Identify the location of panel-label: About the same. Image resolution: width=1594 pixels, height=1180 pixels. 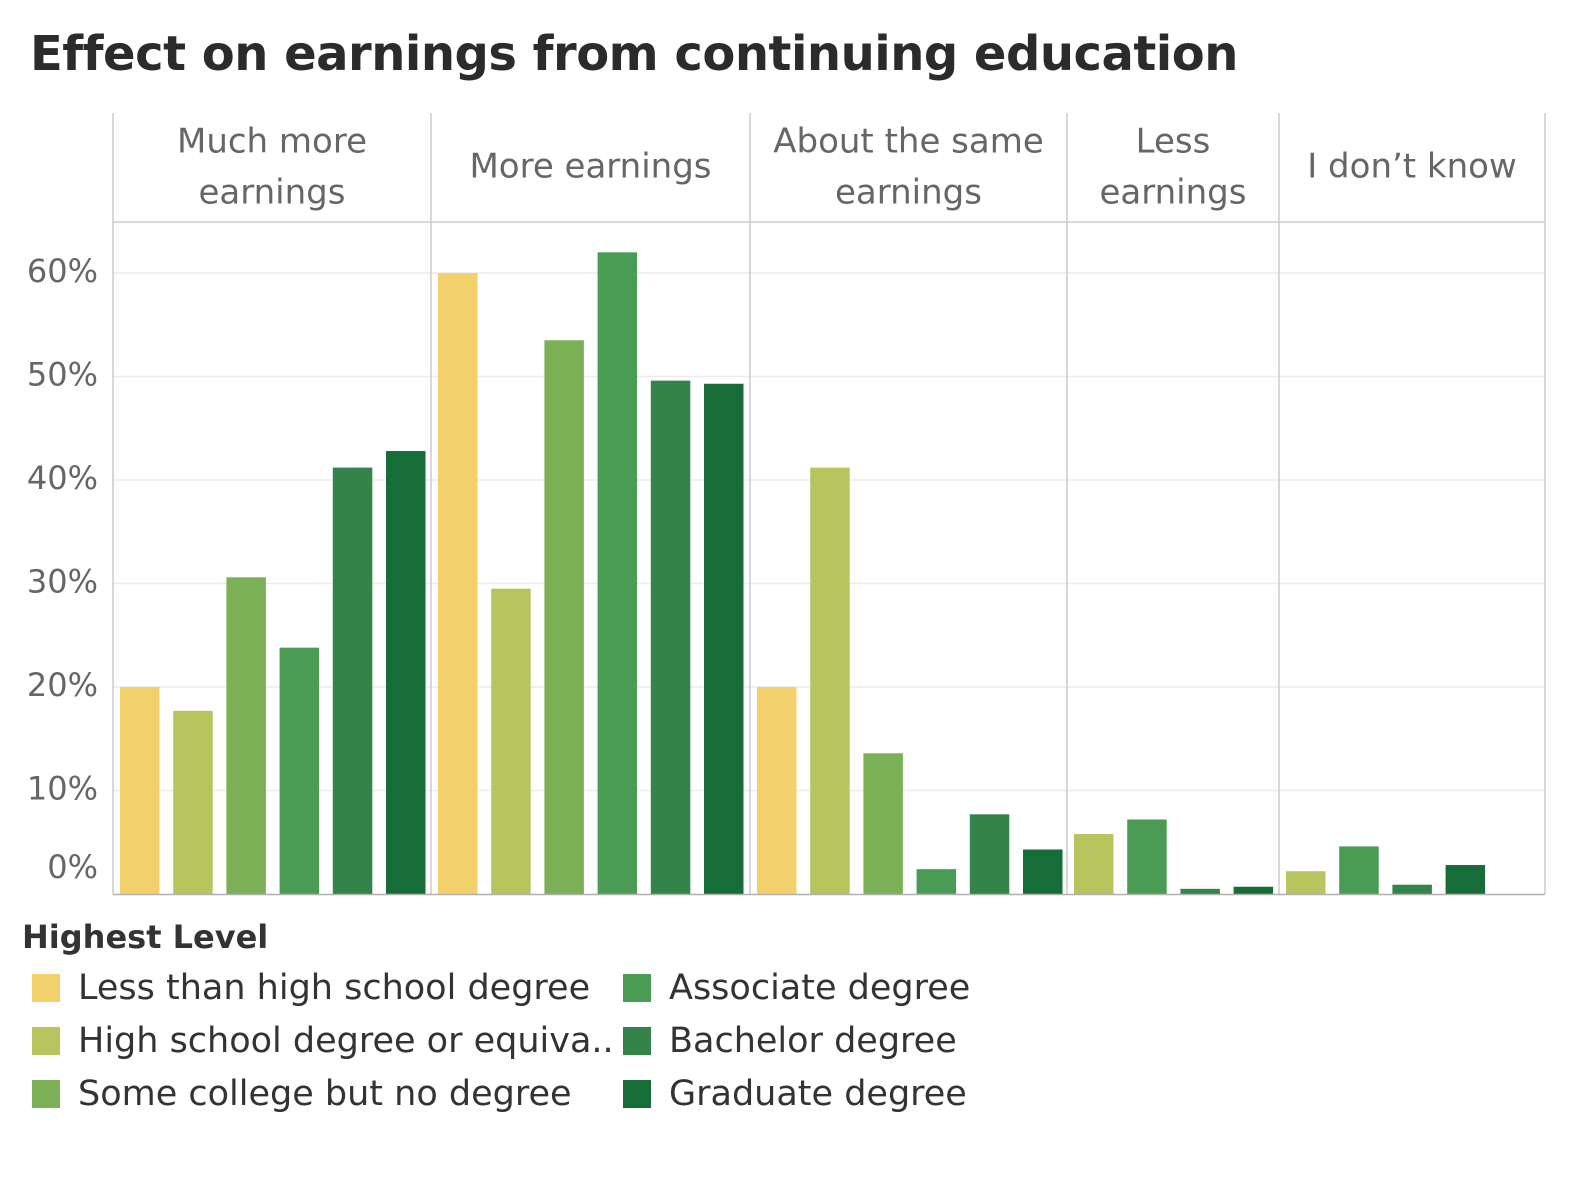
(908, 142).